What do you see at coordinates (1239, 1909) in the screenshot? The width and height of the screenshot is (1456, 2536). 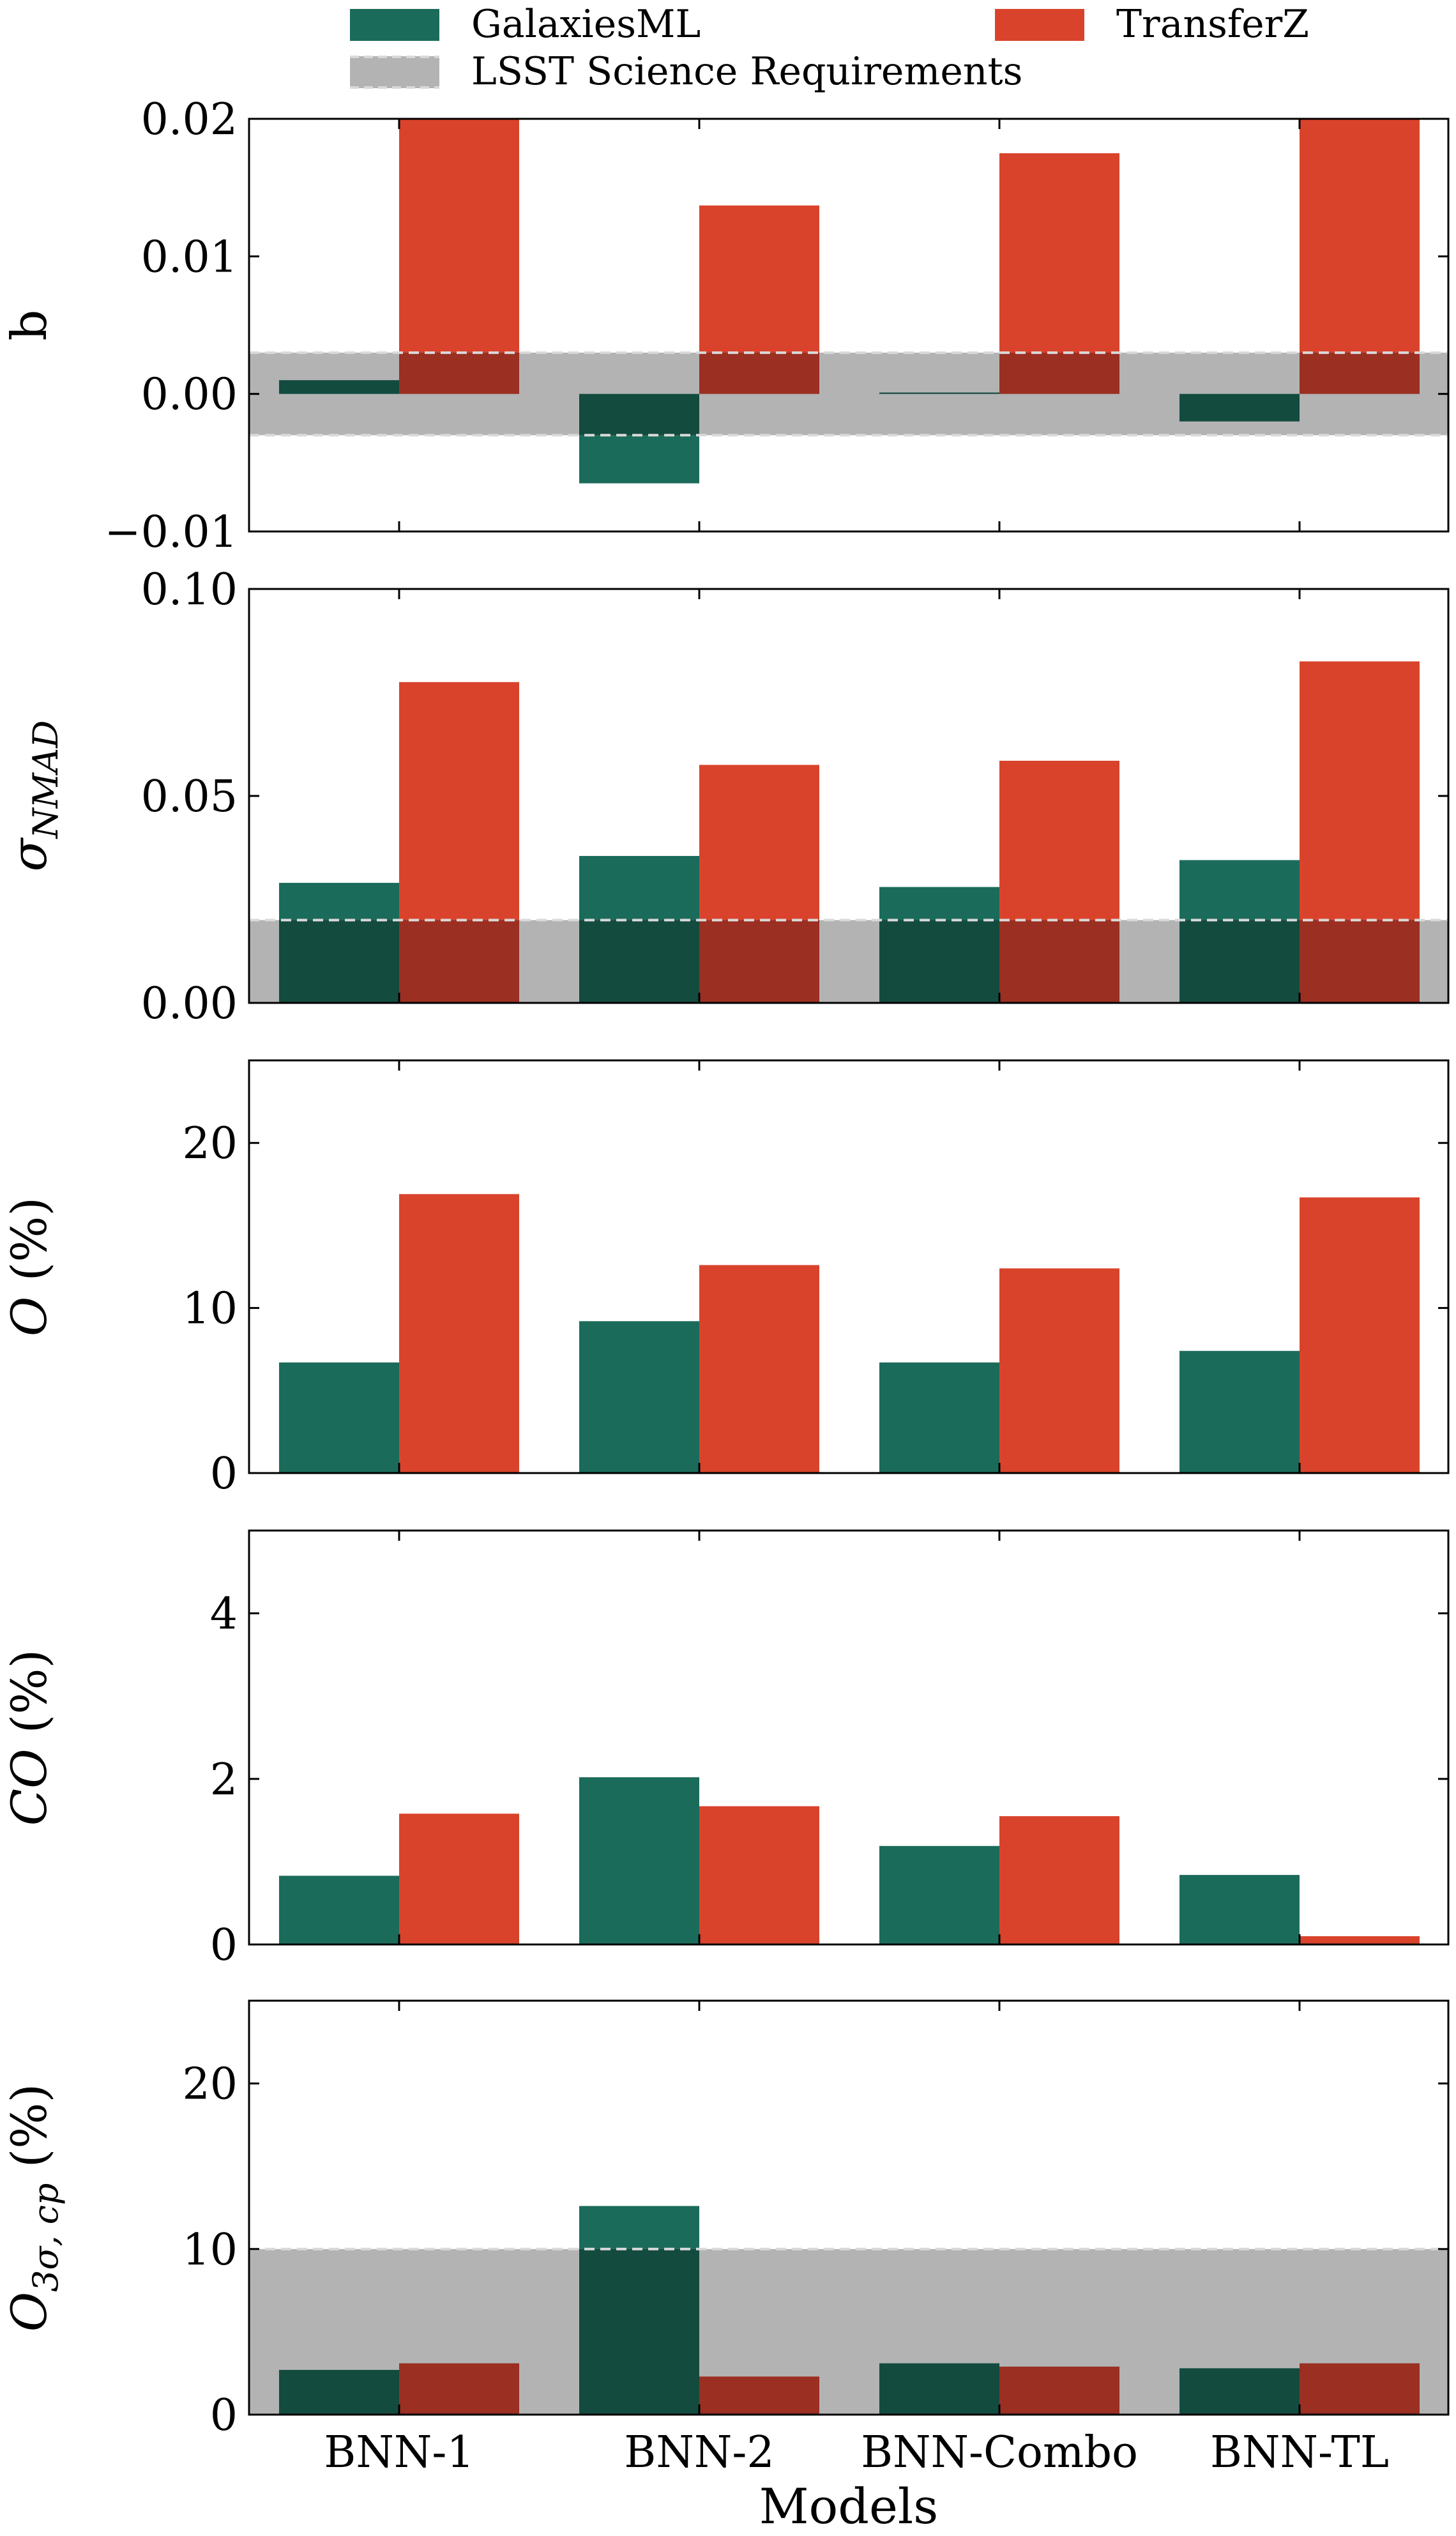 I see `bar-catastrophic-galaxiesml-bnn-tl` at bounding box center [1239, 1909].